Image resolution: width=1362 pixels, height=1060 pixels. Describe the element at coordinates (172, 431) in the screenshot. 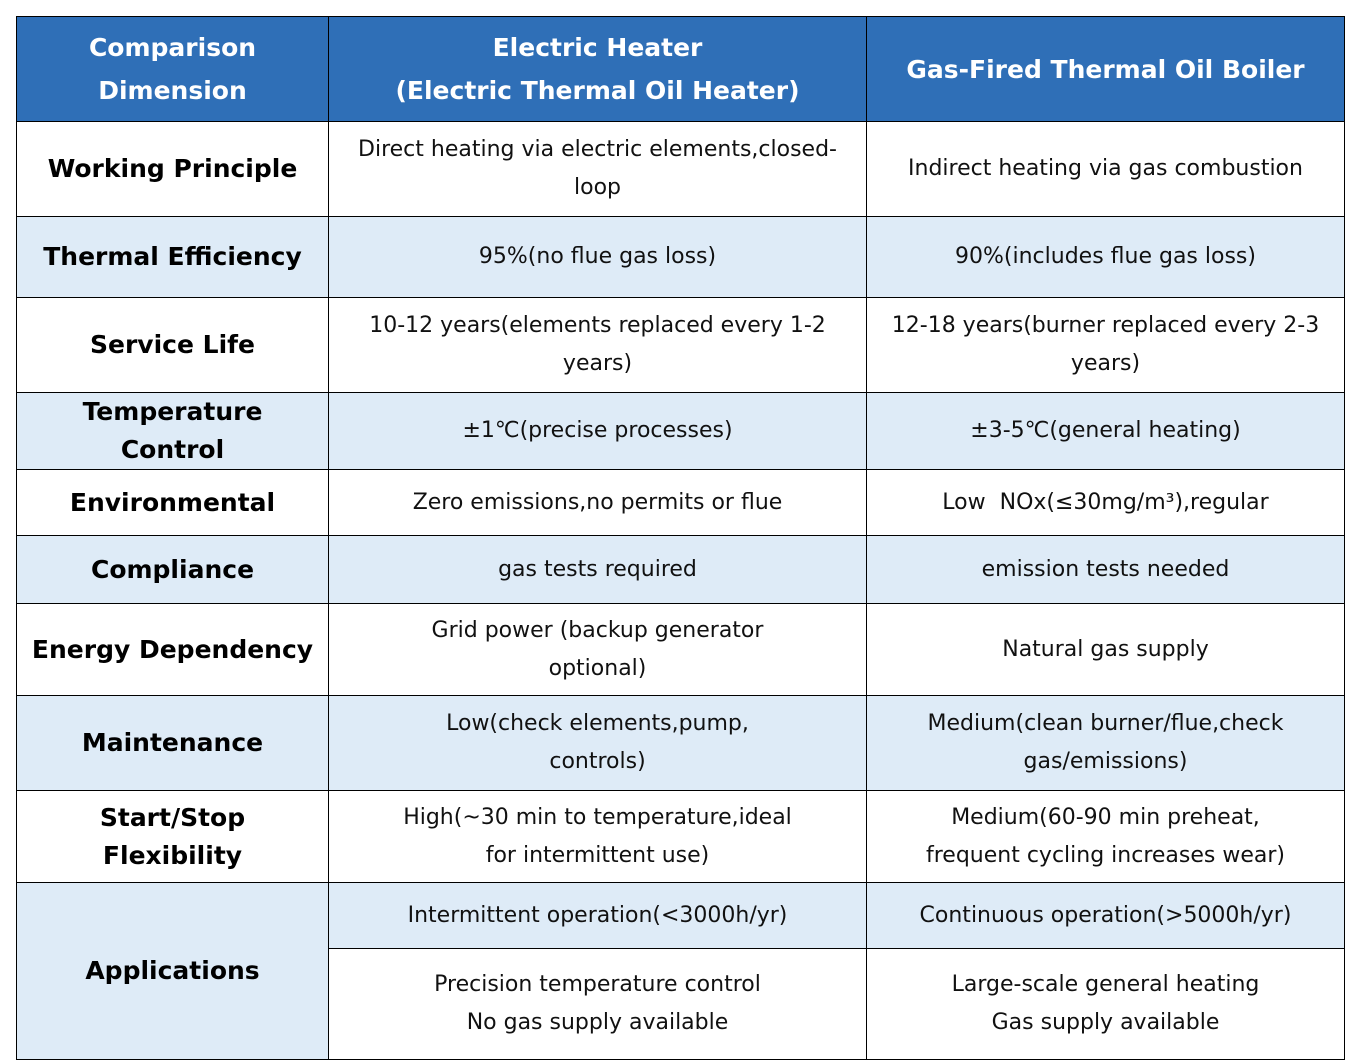

I see `row-dimension: Temperature Control` at that location.